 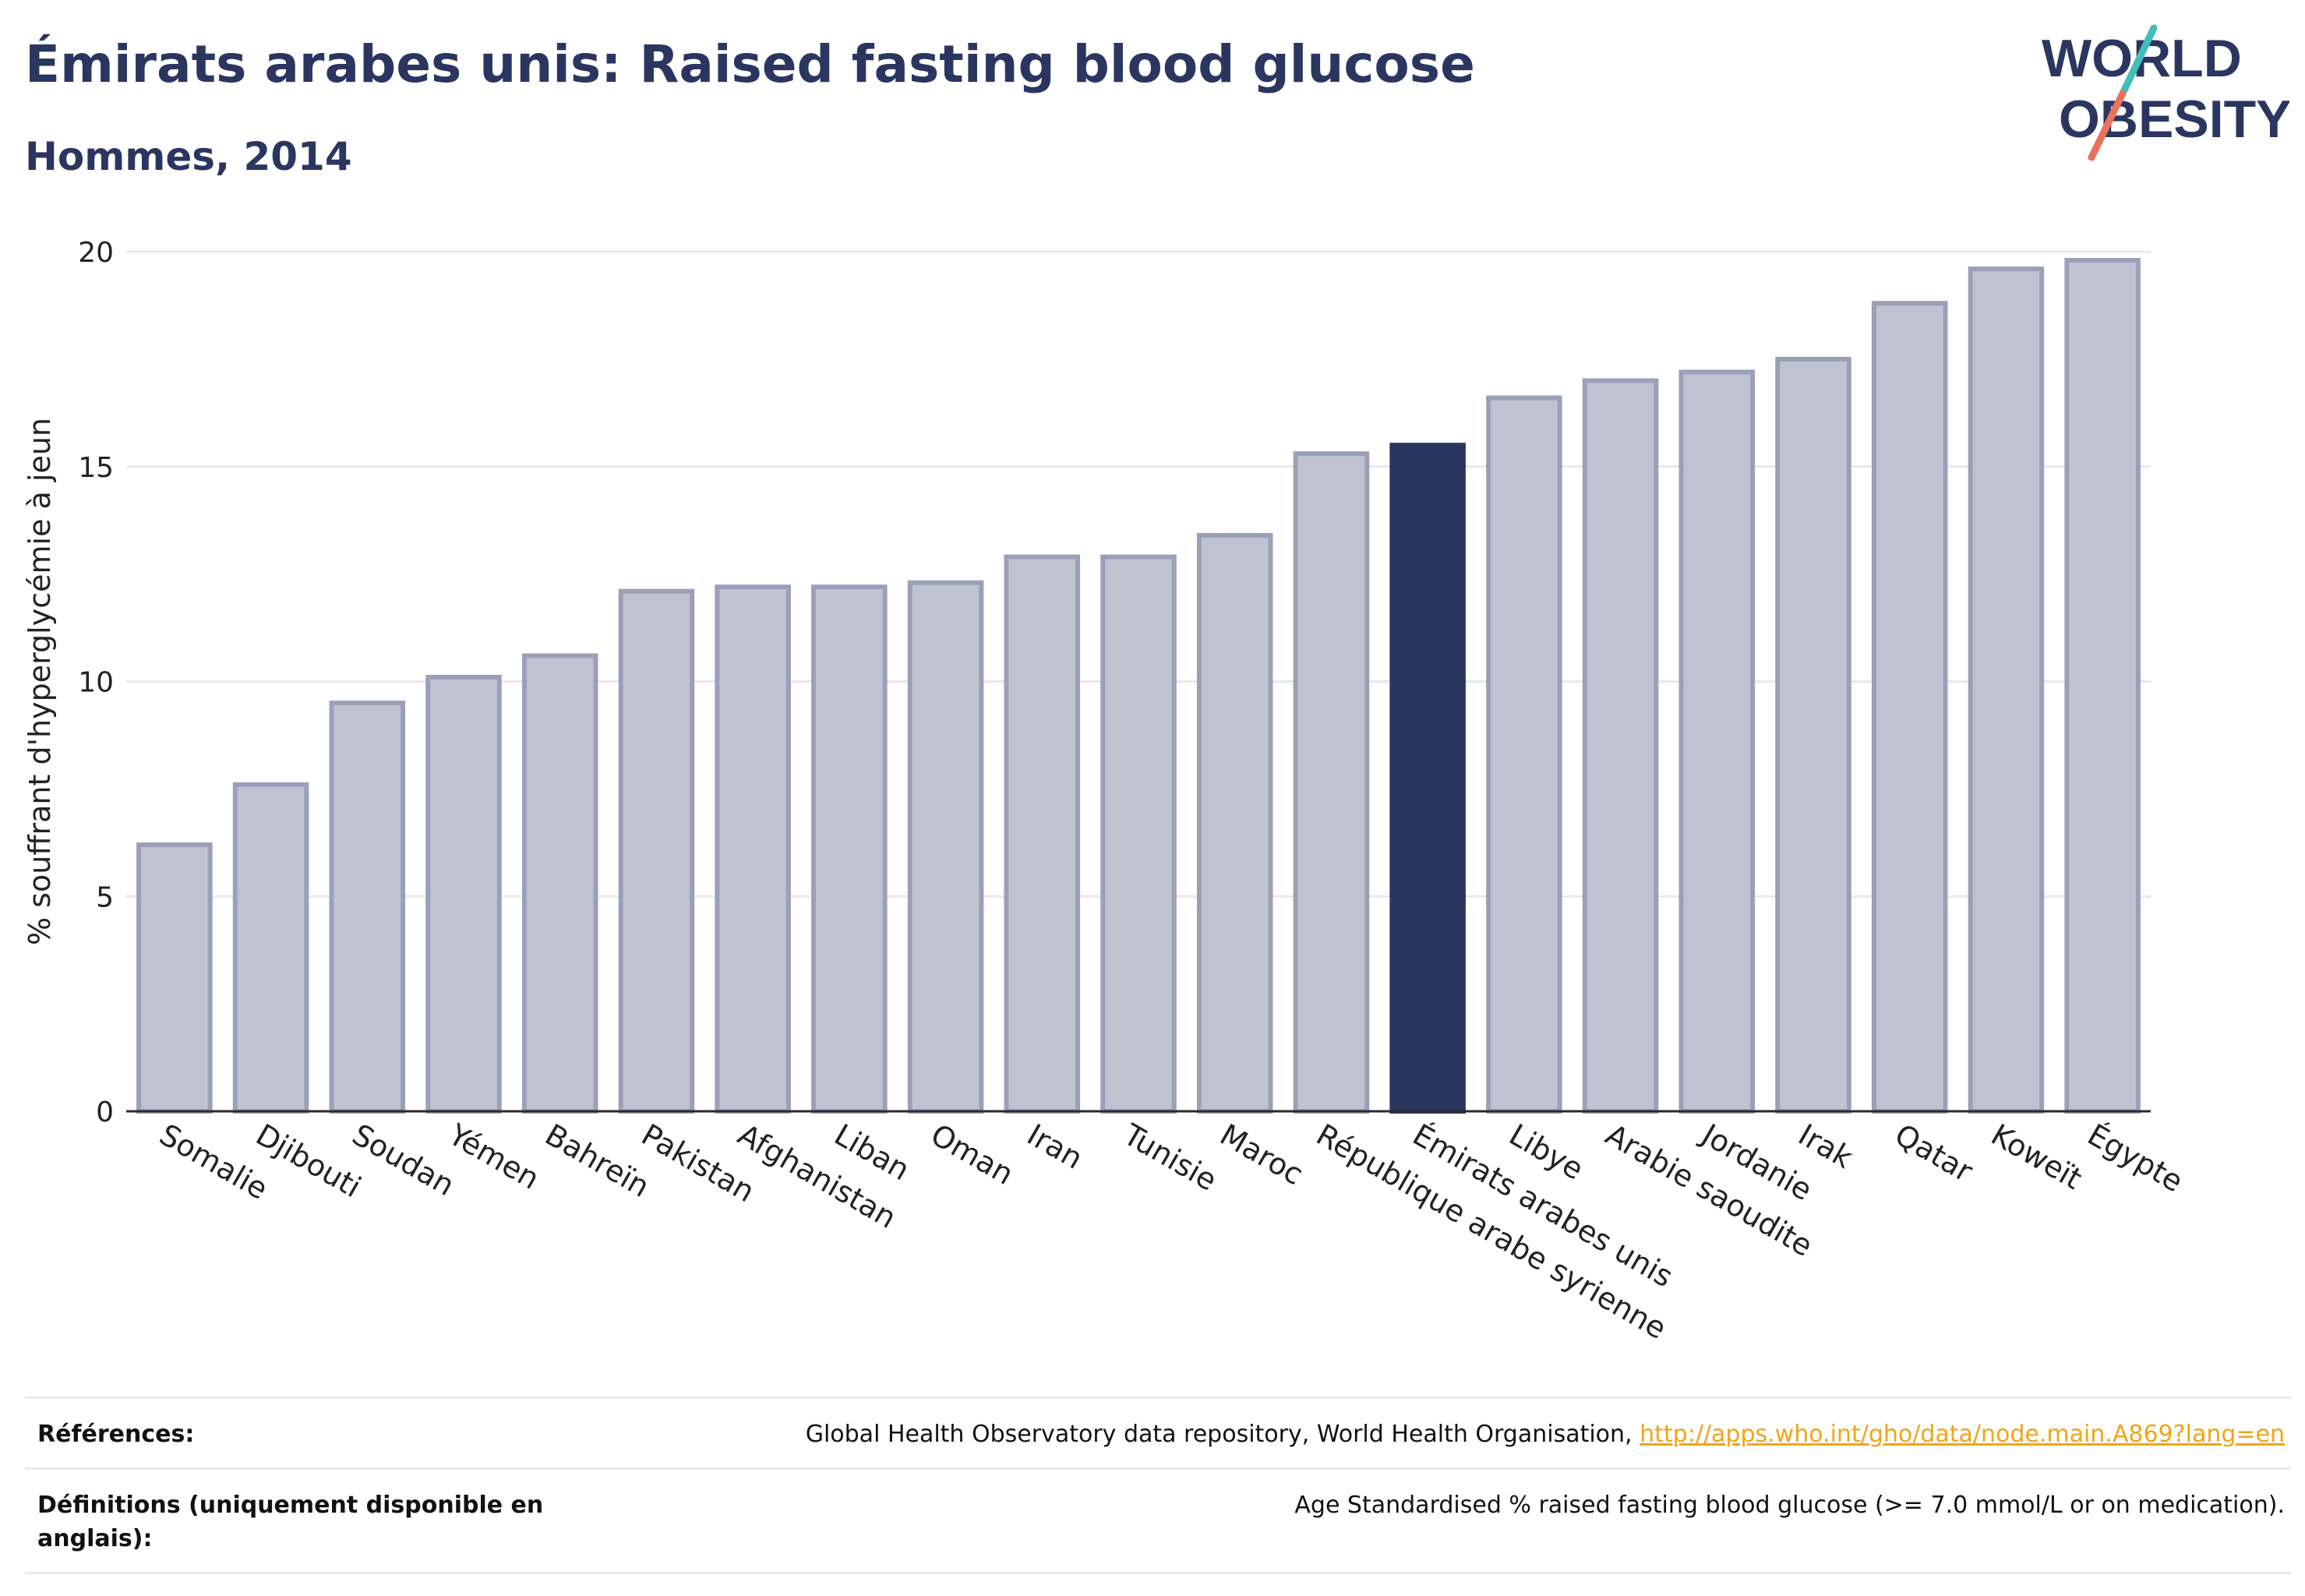 I want to click on x-tick-label: Irak, so click(x=1825, y=1146).